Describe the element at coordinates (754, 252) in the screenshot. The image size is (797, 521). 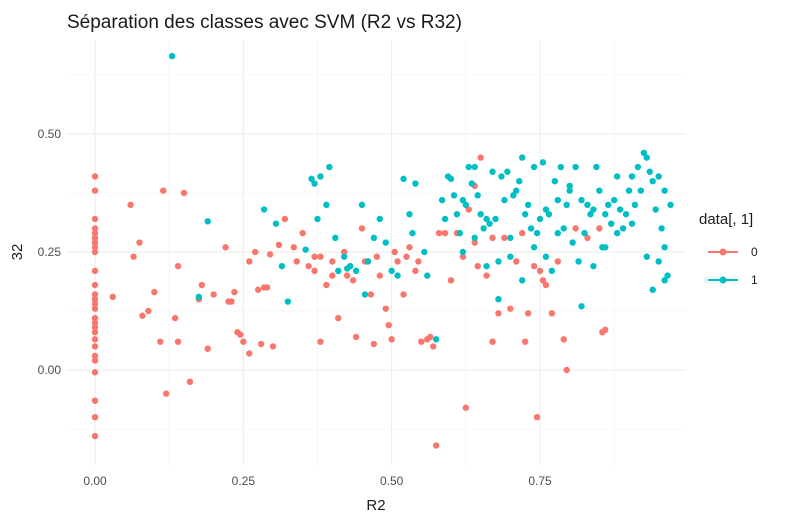
I see `legend-label-0: 0` at that location.